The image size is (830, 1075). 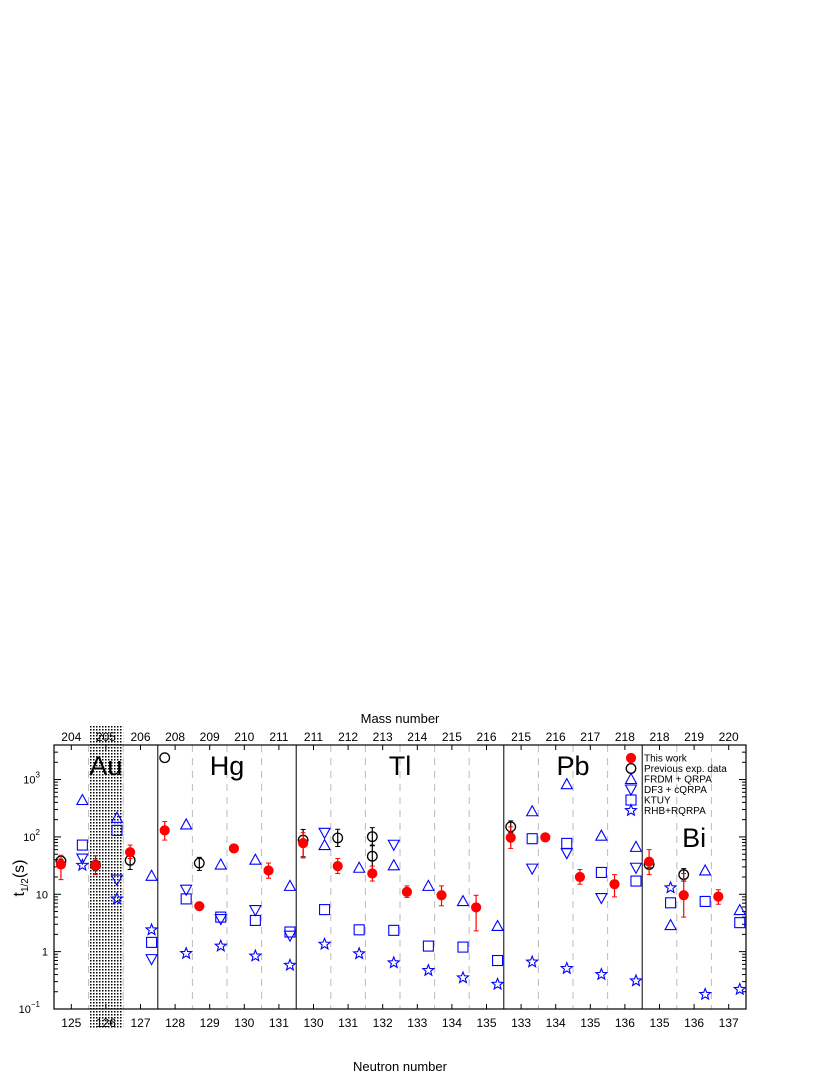 I want to click on y-tick-label: 1, so click(x=45, y=953).